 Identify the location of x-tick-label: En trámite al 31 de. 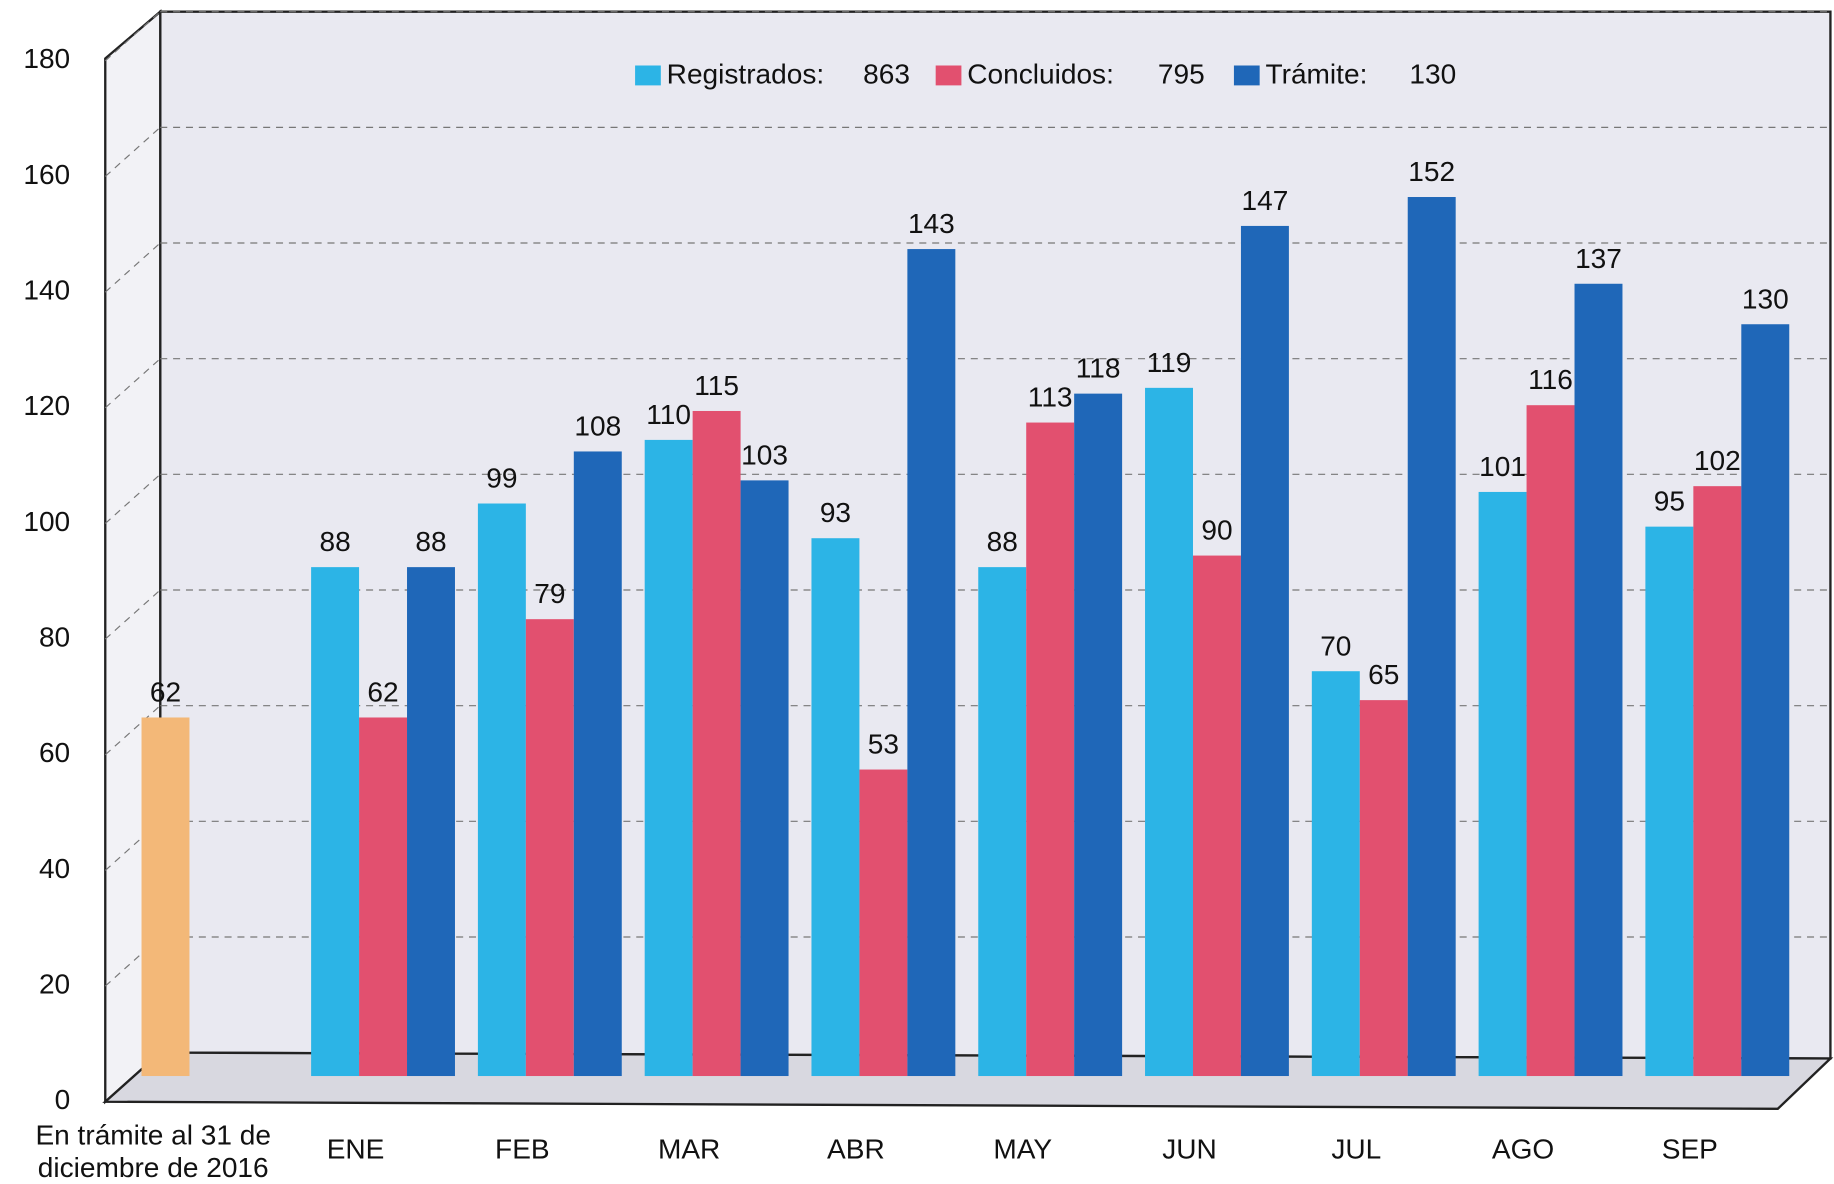
(153, 1134).